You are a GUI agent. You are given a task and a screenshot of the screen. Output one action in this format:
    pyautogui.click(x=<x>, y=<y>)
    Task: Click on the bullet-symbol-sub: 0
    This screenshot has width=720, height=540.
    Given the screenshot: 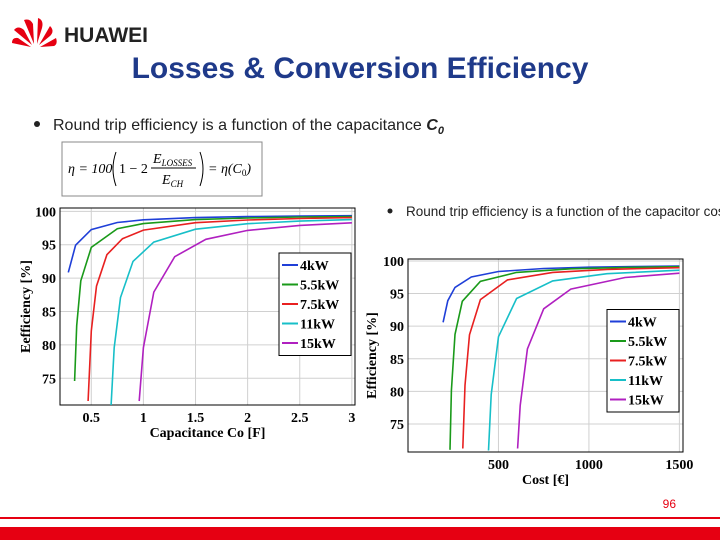 What is the action you would take?
    pyautogui.click(x=441, y=131)
    